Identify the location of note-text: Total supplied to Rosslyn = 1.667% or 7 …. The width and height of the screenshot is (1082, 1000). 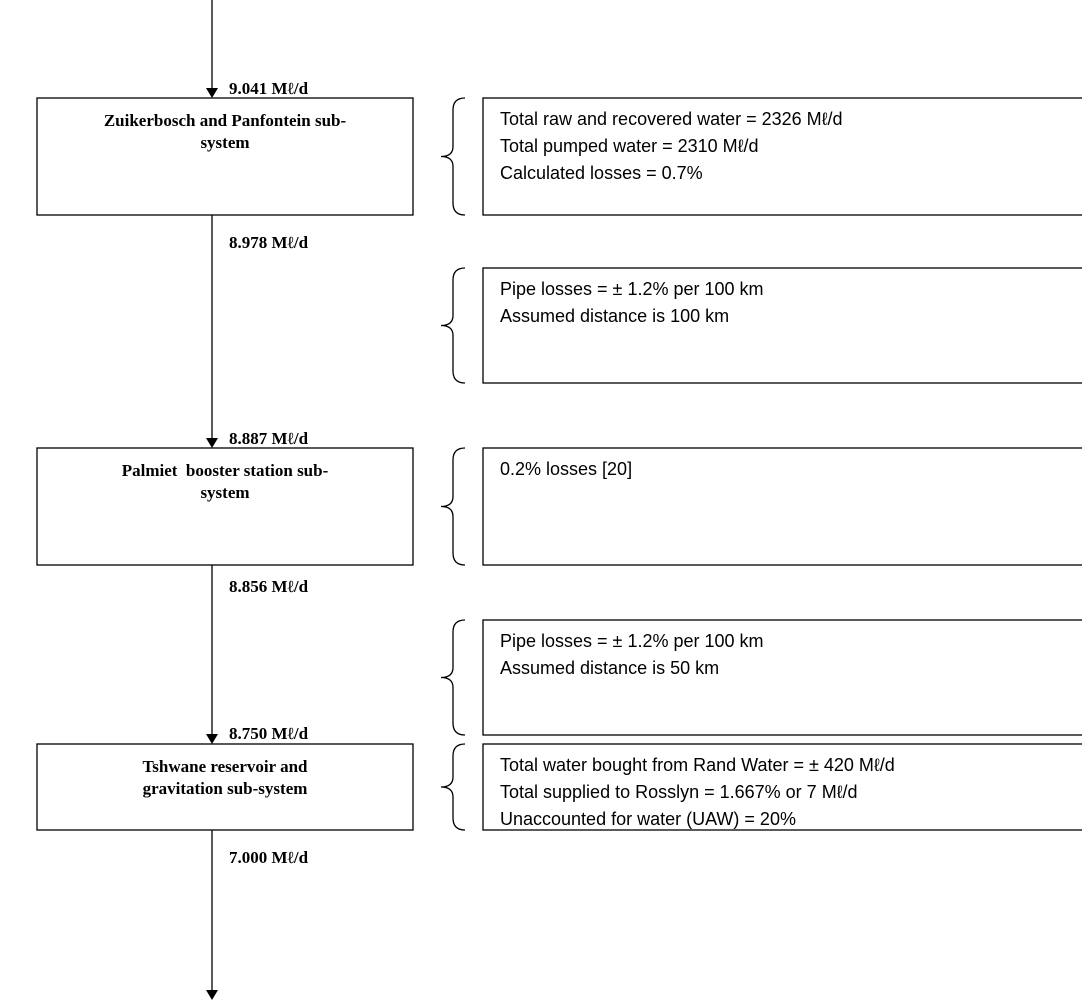
(679, 792).